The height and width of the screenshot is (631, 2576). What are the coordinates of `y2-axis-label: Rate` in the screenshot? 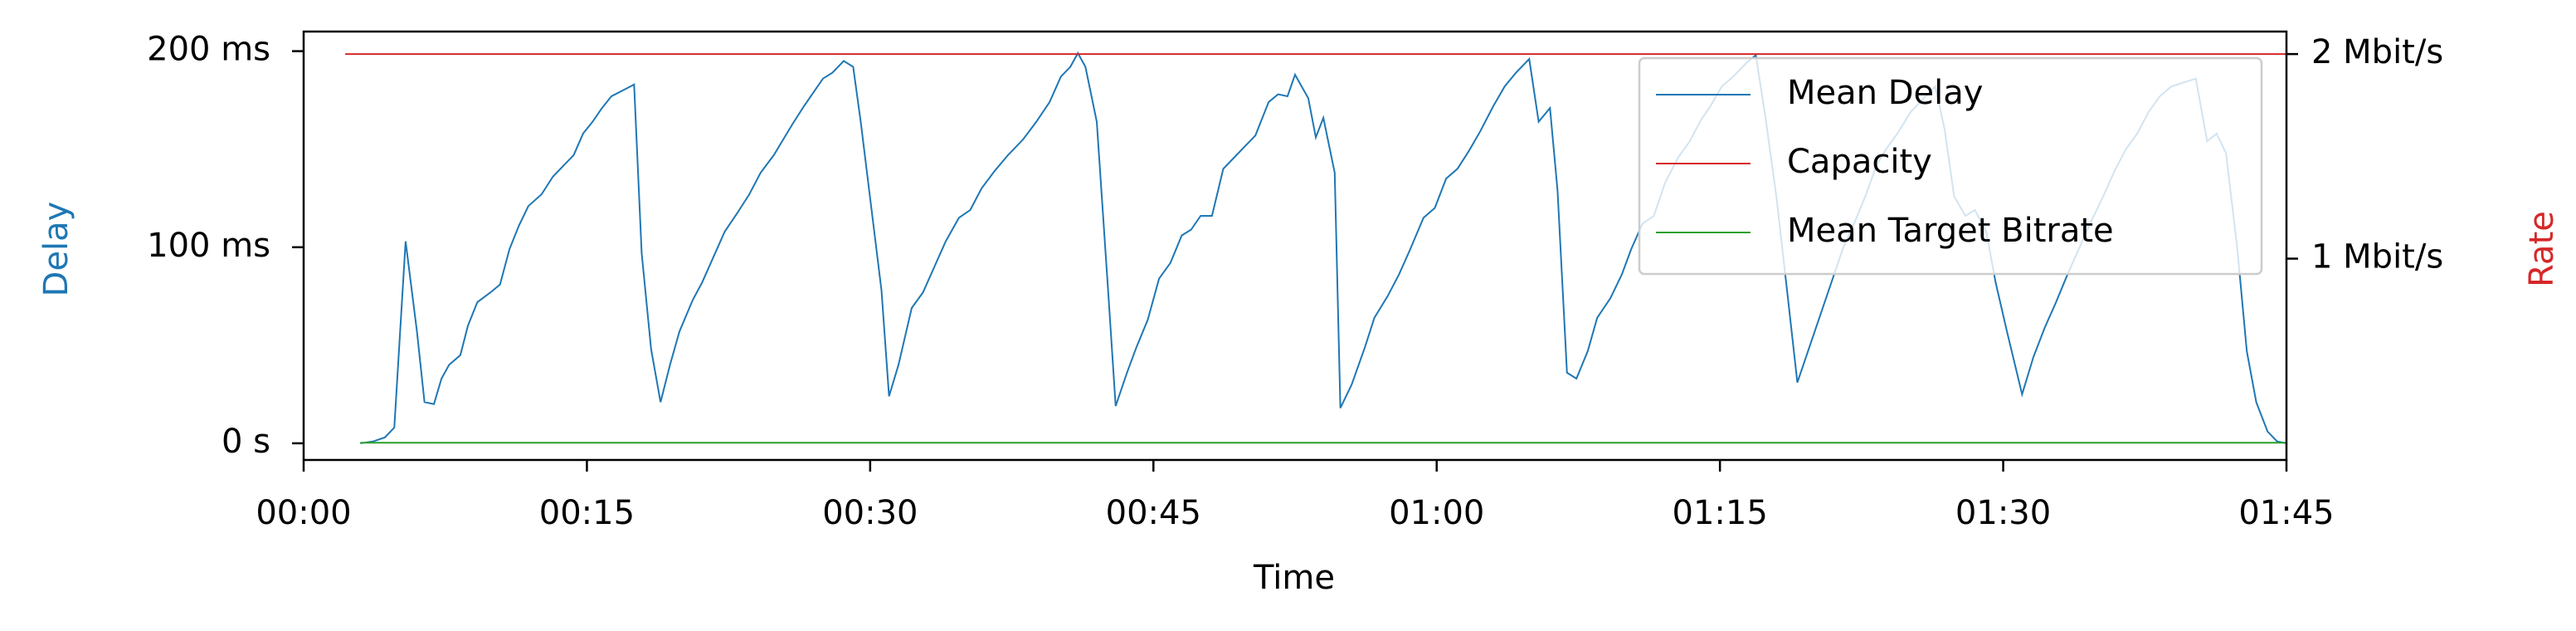 It's located at (2542, 249).